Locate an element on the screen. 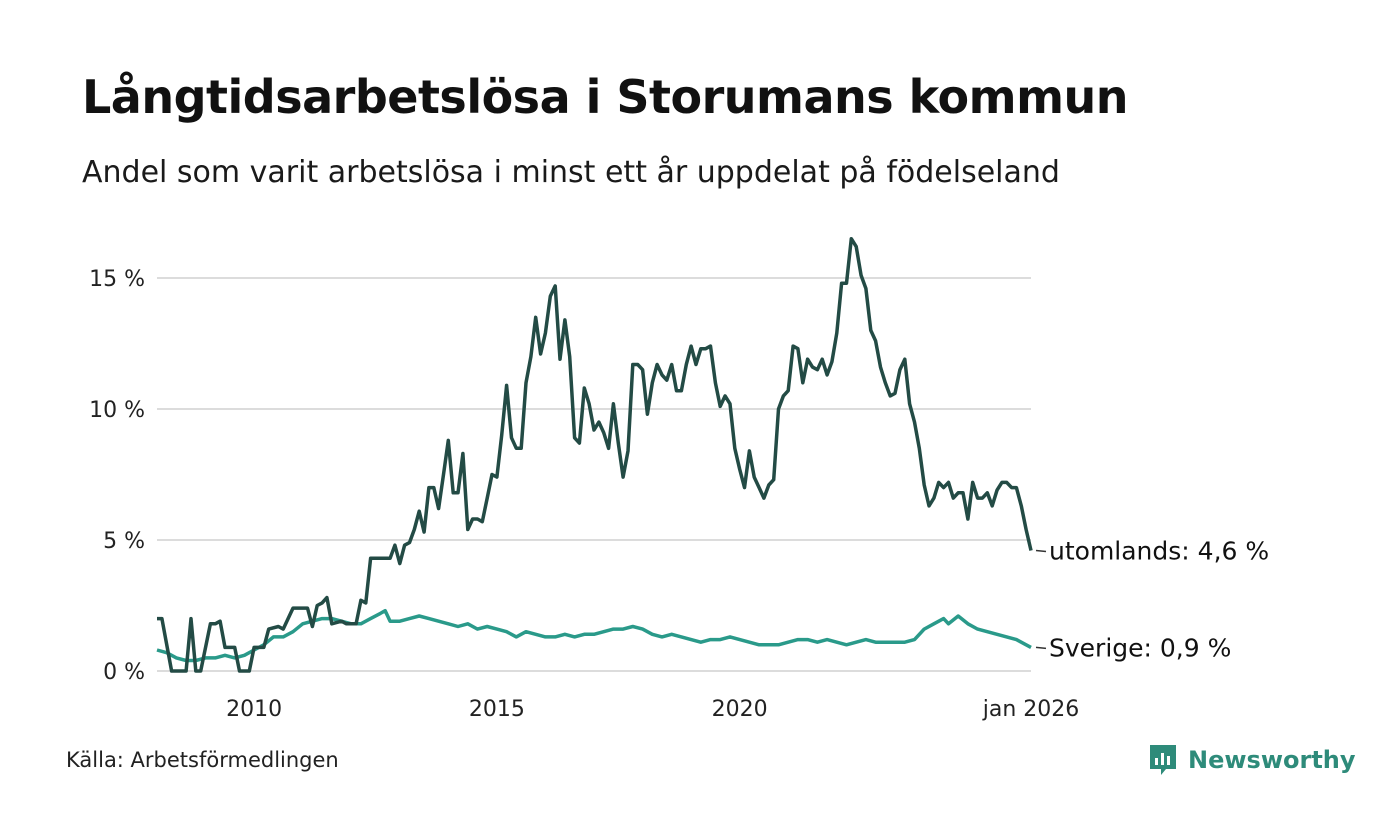 The width and height of the screenshot is (1400, 840). end-labels: utomlands: 4,6 % Sverige: 0,9 % is located at coordinates (1152, 599).